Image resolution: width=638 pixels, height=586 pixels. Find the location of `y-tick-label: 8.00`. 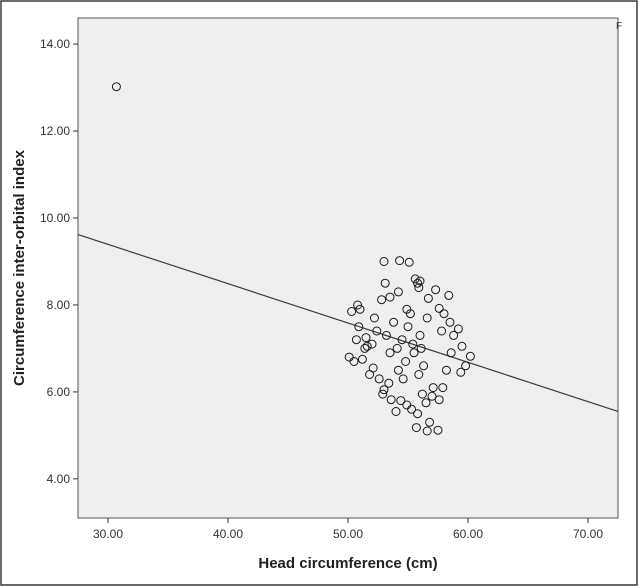

y-tick-label: 8.00 is located at coordinates (59, 305).